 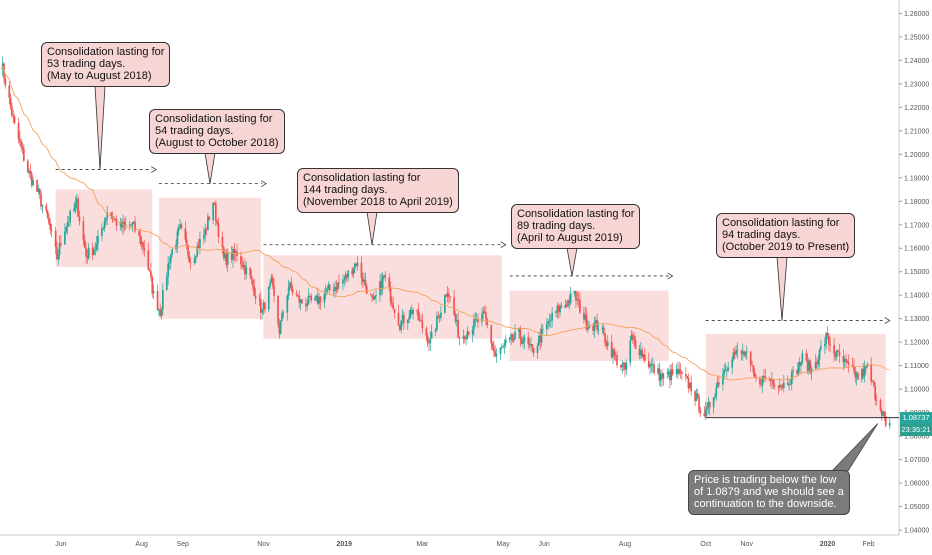 What do you see at coordinates (916, 249) in the screenshot?
I see `y-tick-label: 1.16000` at bounding box center [916, 249].